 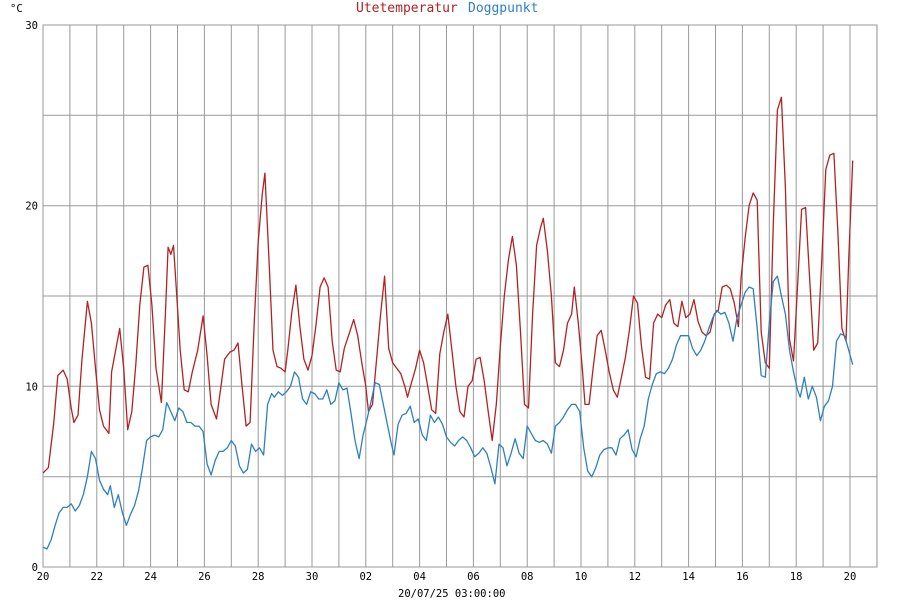 What do you see at coordinates (407, 8) in the screenshot?
I see `legend-utetemperatur: Utetemperatur` at bounding box center [407, 8].